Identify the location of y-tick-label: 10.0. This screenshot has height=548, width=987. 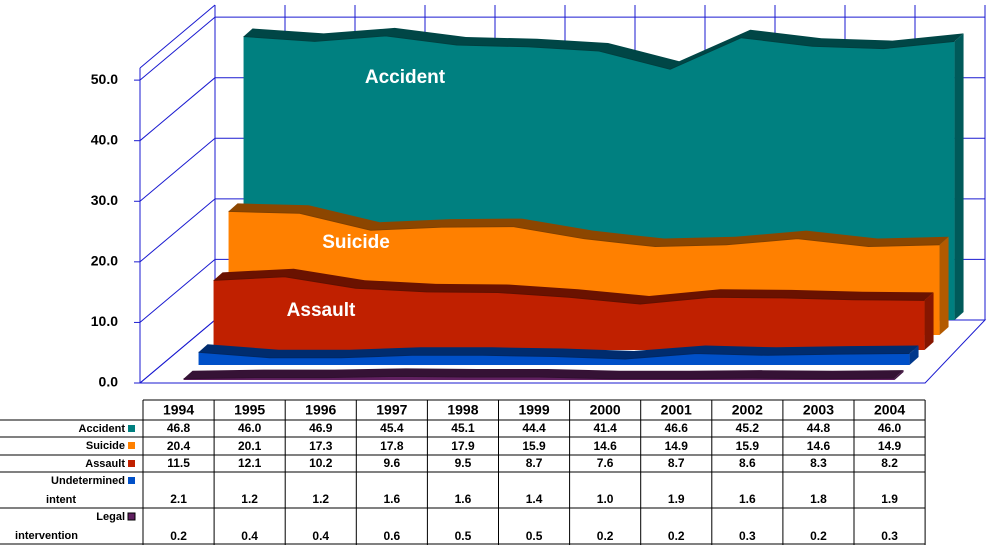
(104, 321).